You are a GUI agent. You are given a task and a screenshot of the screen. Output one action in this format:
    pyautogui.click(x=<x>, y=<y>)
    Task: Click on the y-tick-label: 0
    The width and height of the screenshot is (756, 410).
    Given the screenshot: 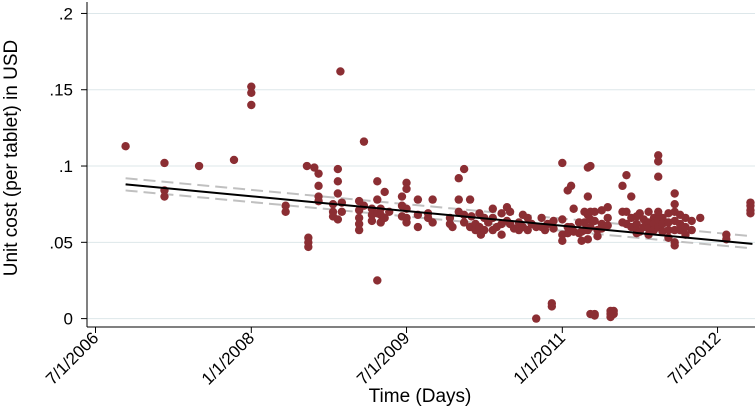 What is the action you would take?
    pyautogui.click(x=68, y=319)
    